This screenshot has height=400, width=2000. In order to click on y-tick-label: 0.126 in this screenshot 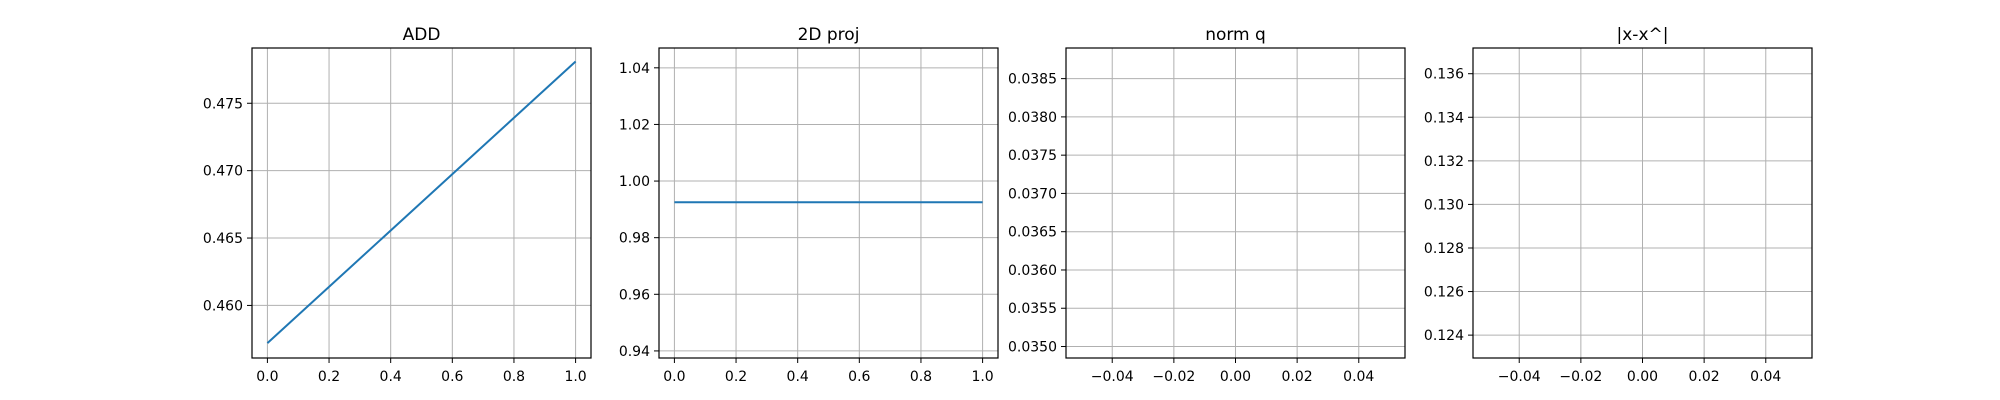, I will do `click(1444, 293)`.